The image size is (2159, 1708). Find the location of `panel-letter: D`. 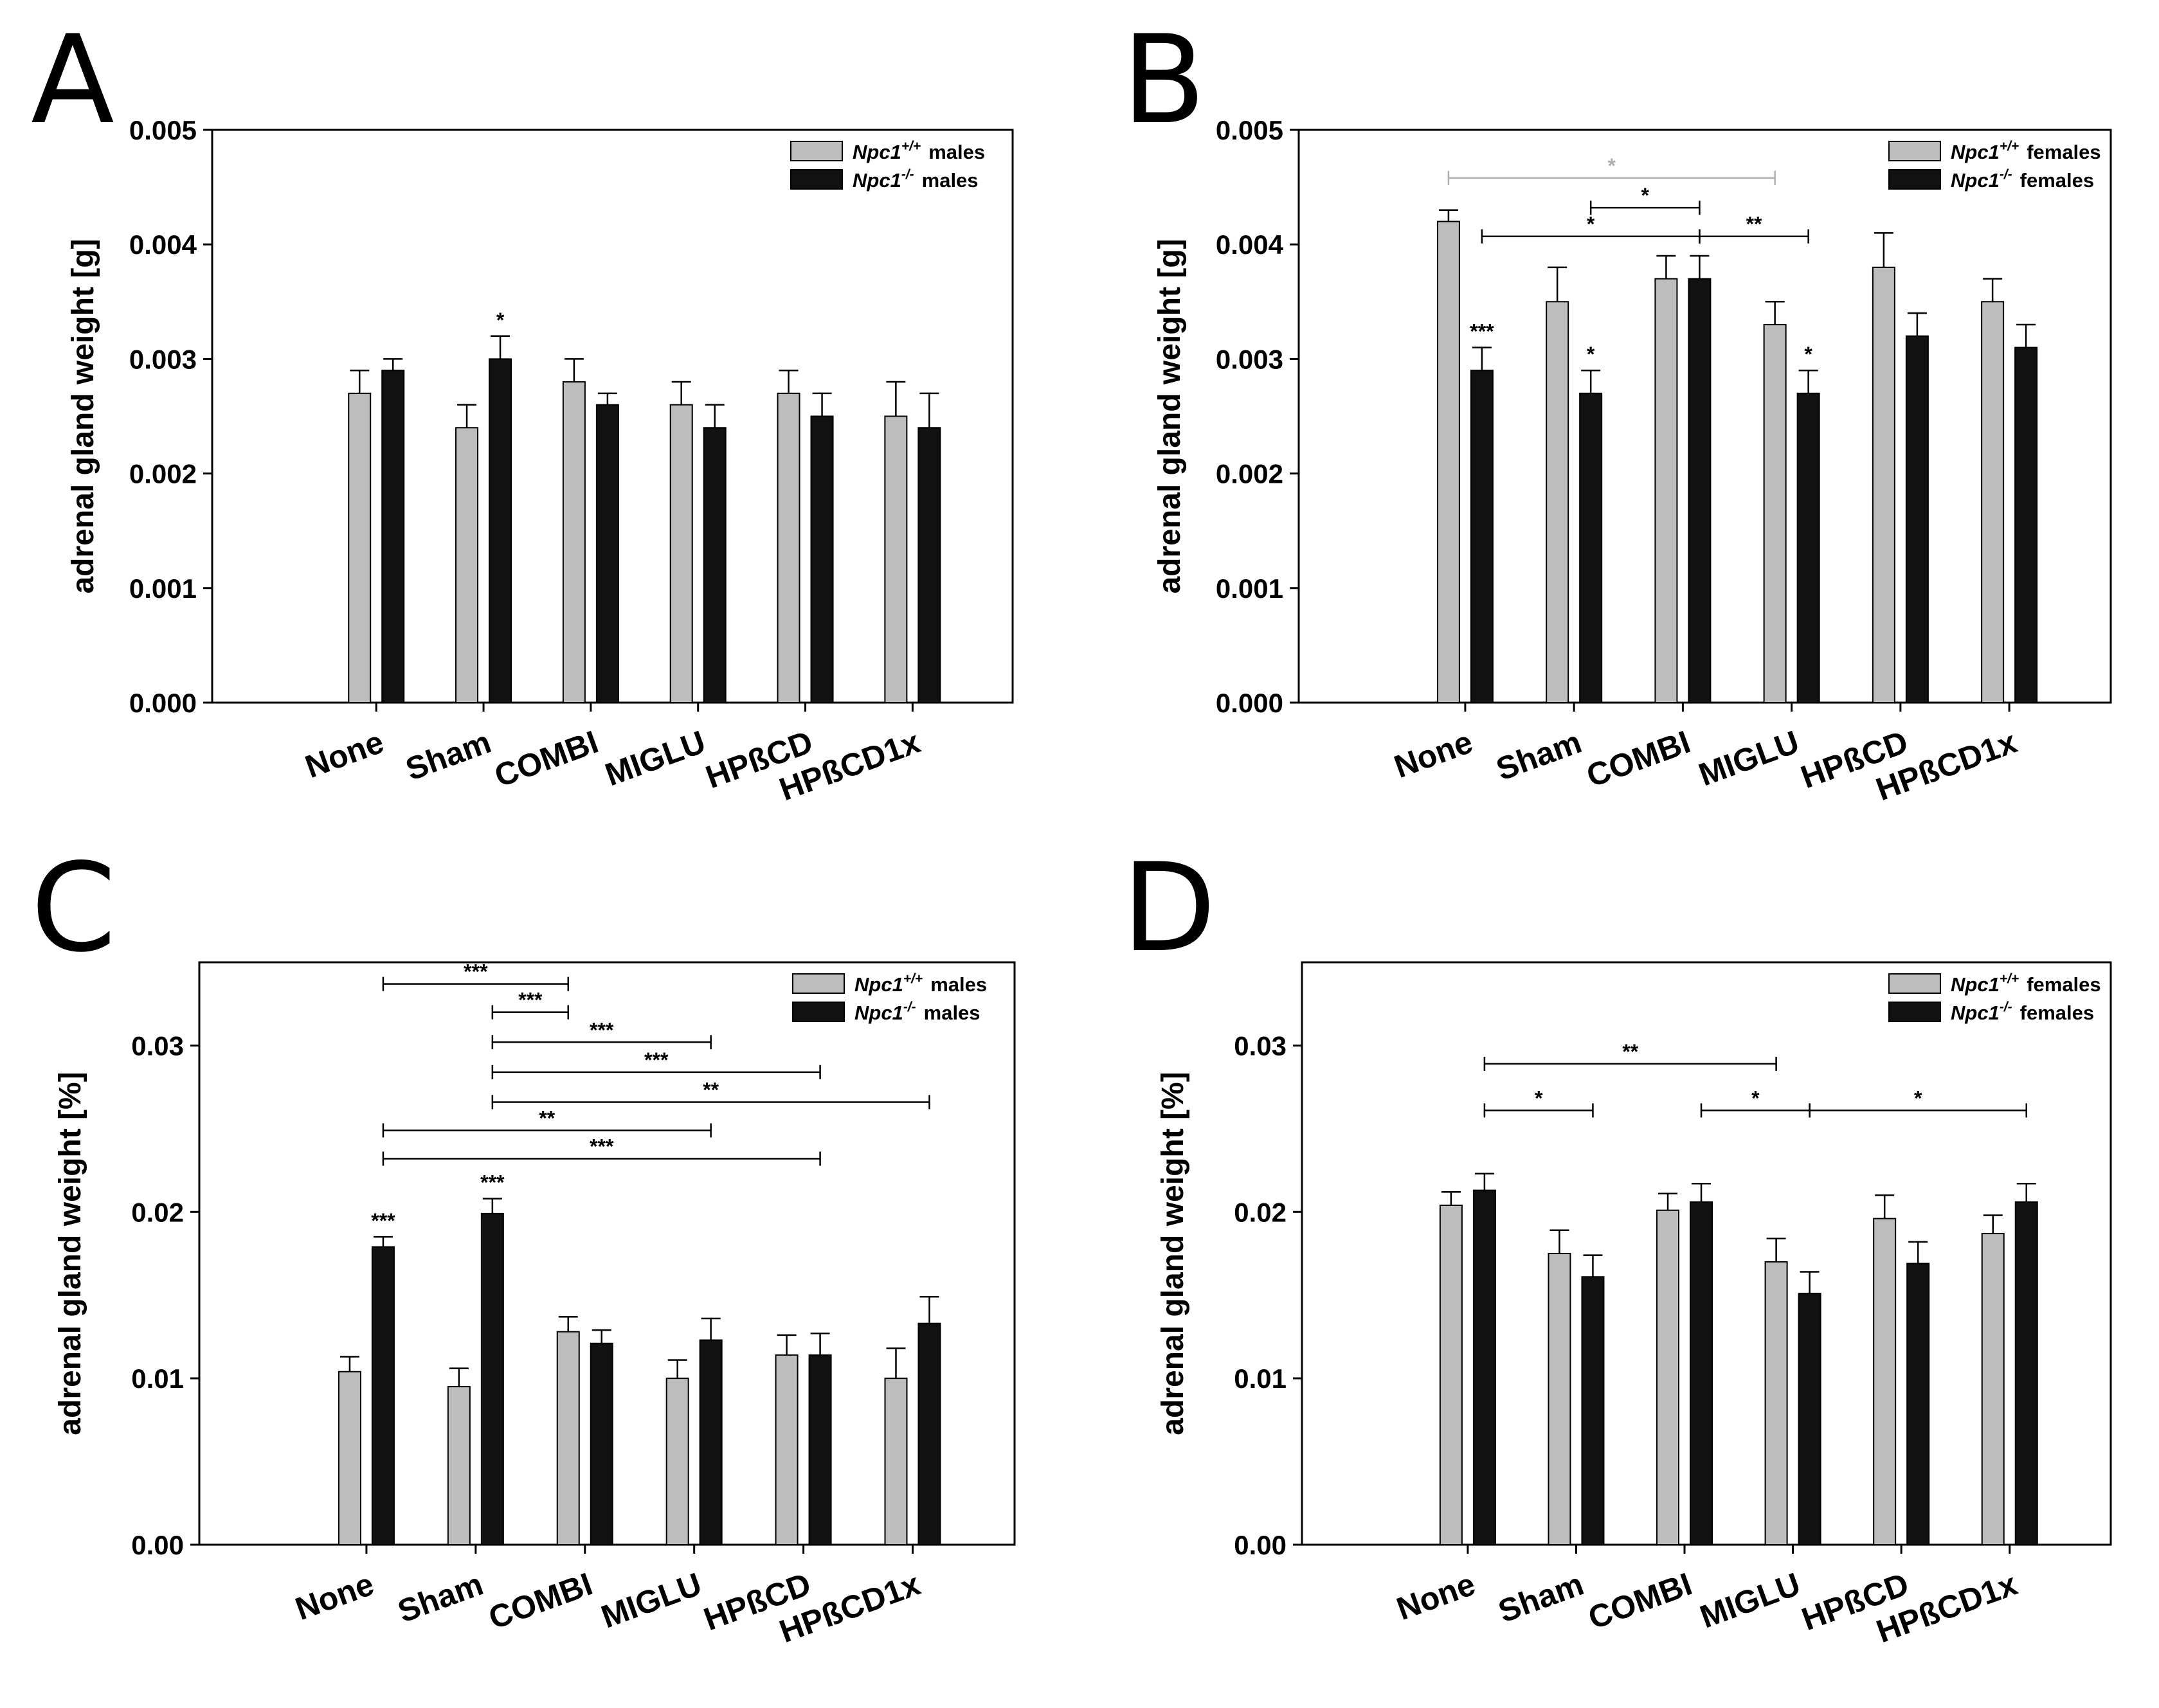

panel-letter: D is located at coordinates (1169, 908).